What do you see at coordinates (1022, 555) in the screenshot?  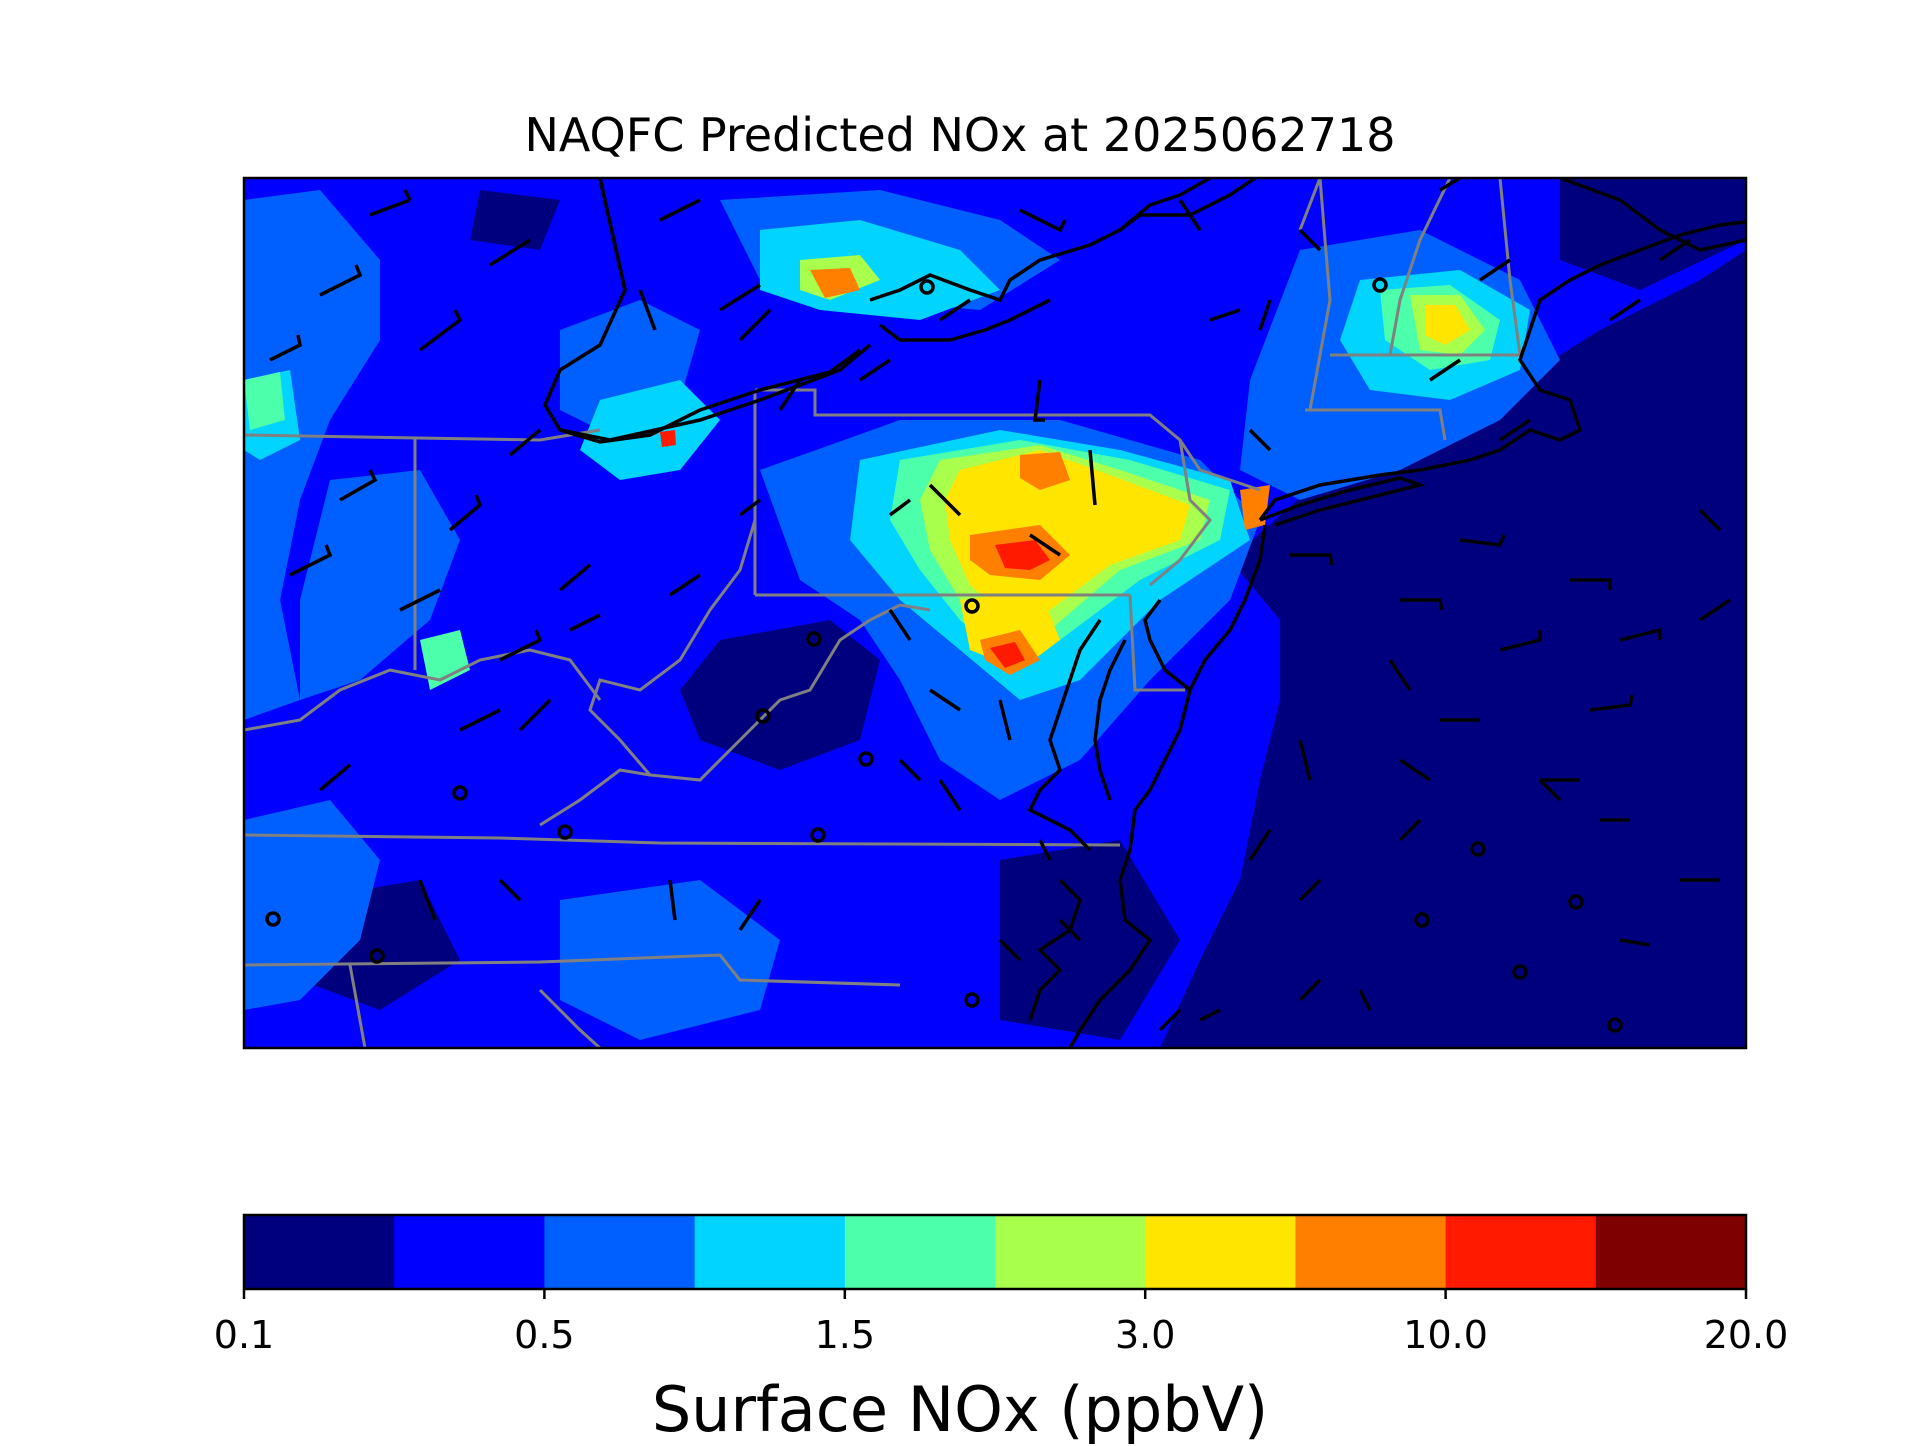 I see `philly-red` at bounding box center [1022, 555].